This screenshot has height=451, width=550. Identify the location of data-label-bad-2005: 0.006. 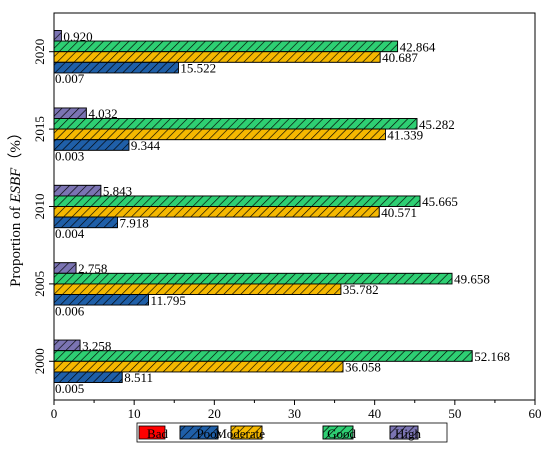
(70, 310).